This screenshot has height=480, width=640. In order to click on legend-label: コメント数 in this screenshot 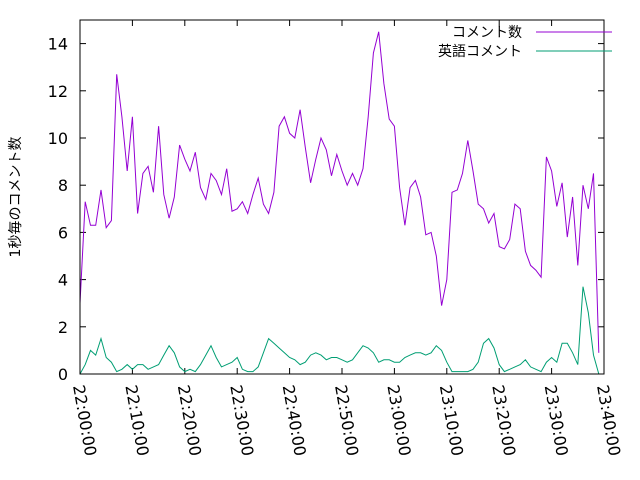, I will do `click(487, 33)`.